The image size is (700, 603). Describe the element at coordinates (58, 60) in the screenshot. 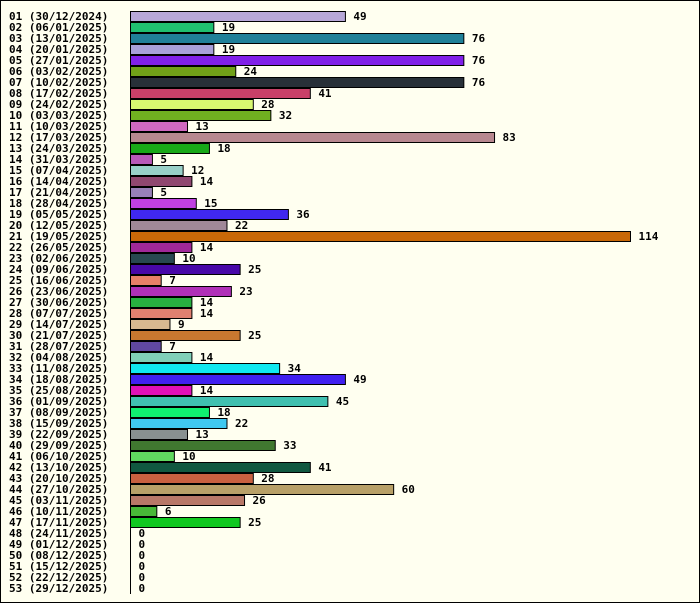

I see `category-label: 05 (27/01/2025)` at that location.